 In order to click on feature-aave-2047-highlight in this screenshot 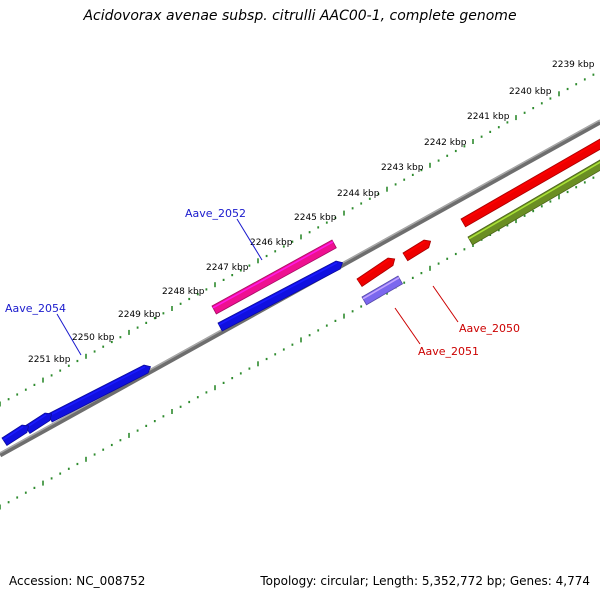, I will do `click(534, 200)`.